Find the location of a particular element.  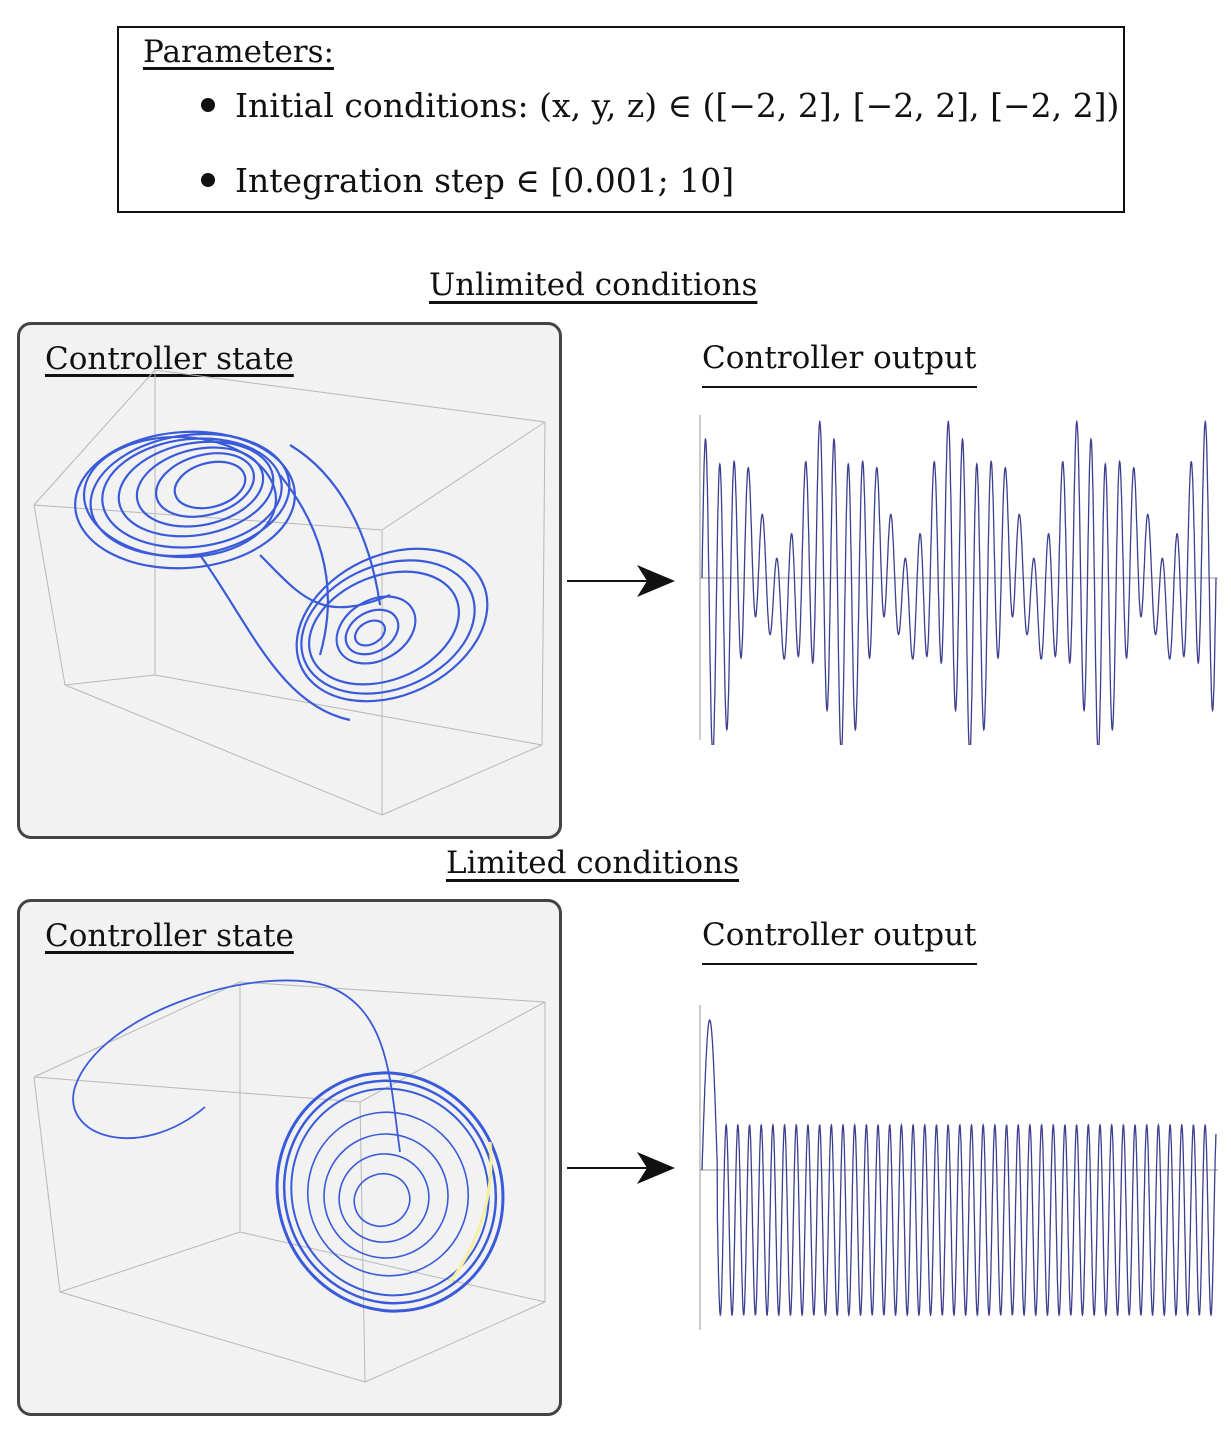

parameter-text: Integration step ∈ [0.001; 10] is located at coordinates (485, 180).